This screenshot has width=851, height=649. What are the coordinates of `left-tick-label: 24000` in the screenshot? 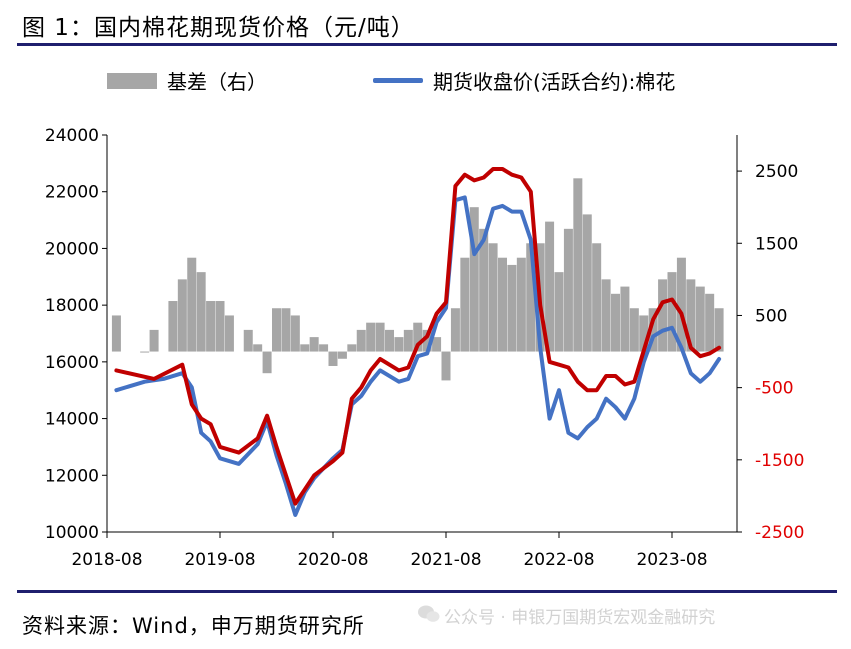 It's located at (72, 136).